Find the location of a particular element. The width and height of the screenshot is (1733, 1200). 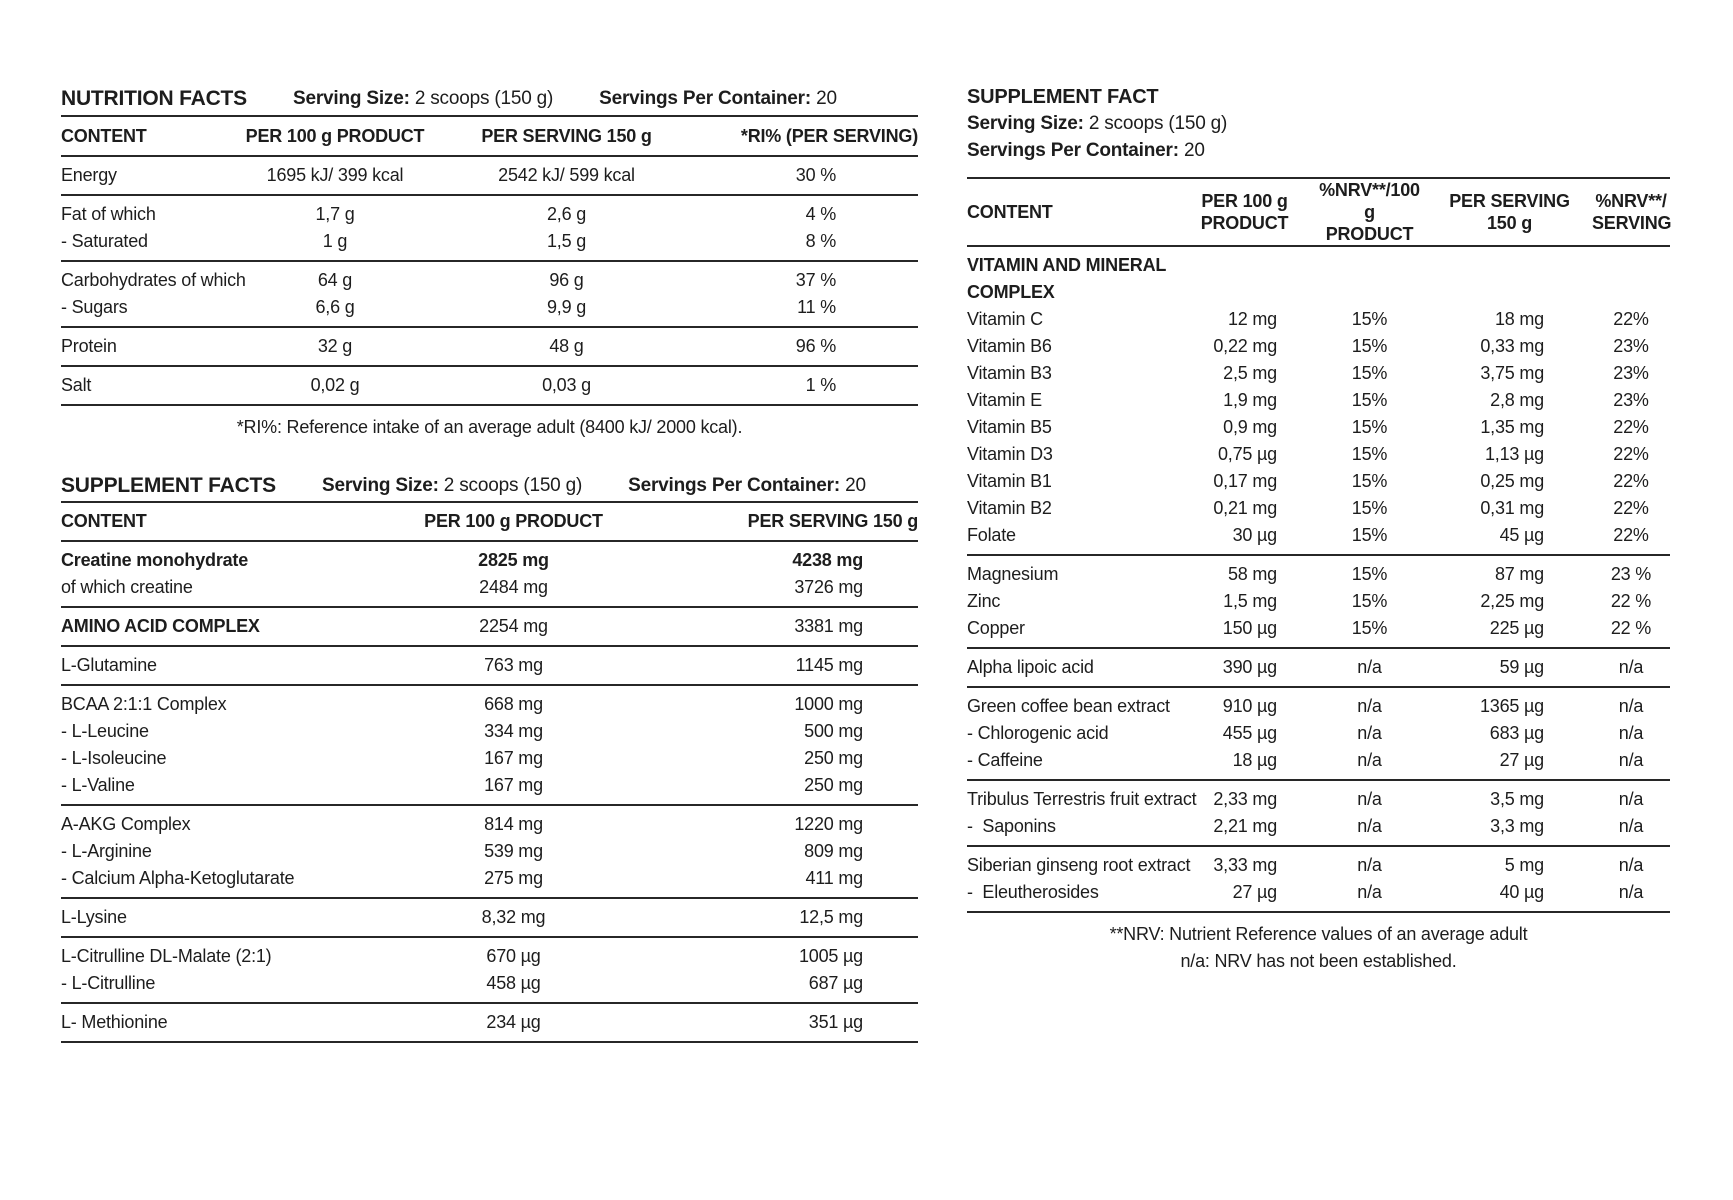

row-label: Vitamin E is located at coordinates (1004, 400).